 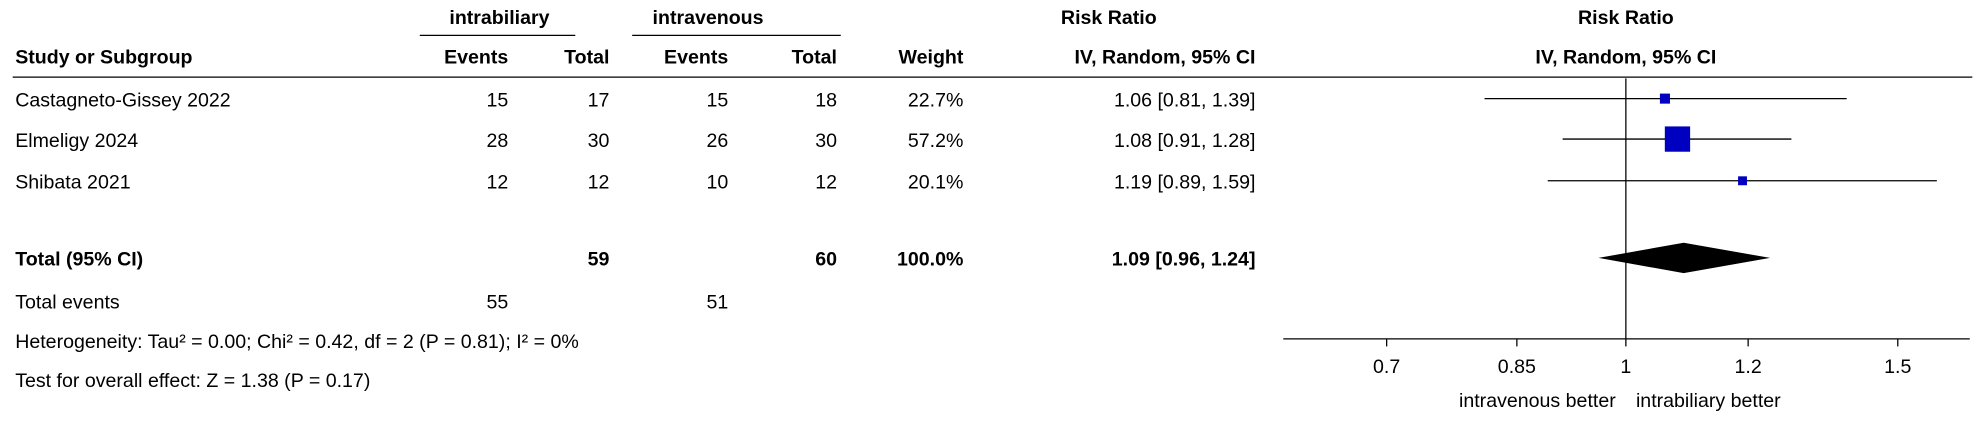 I want to click on cell: 18, so click(x=826, y=100).